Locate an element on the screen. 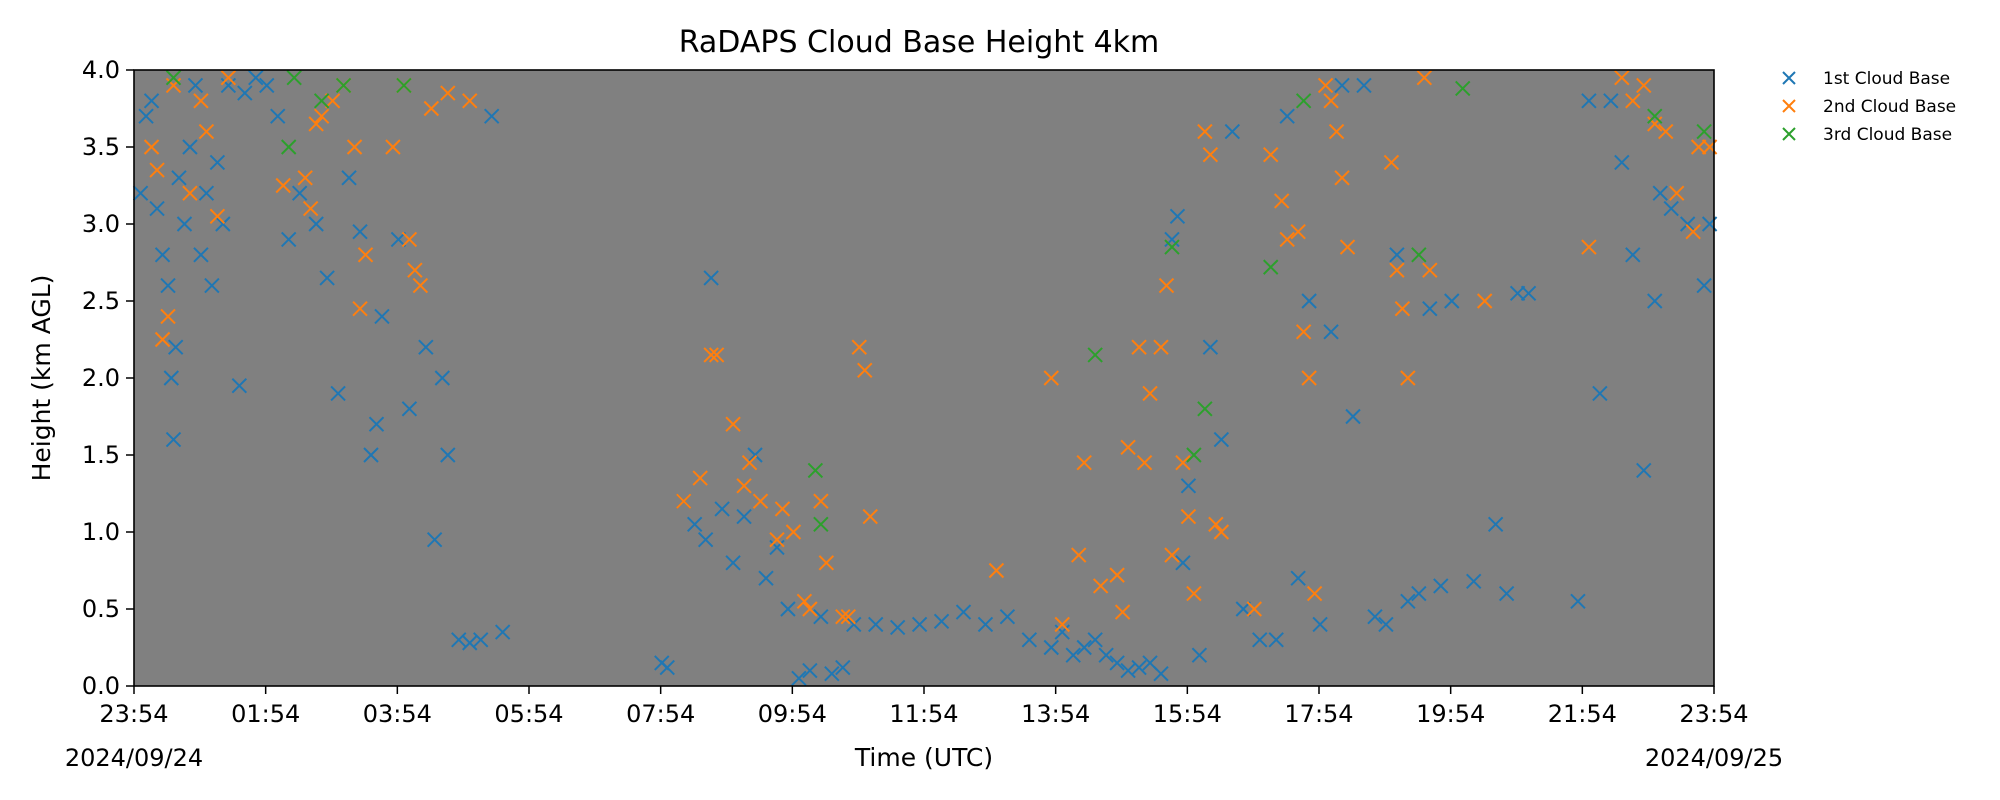  y-tick-label: 1.5 is located at coordinates (101, 455).